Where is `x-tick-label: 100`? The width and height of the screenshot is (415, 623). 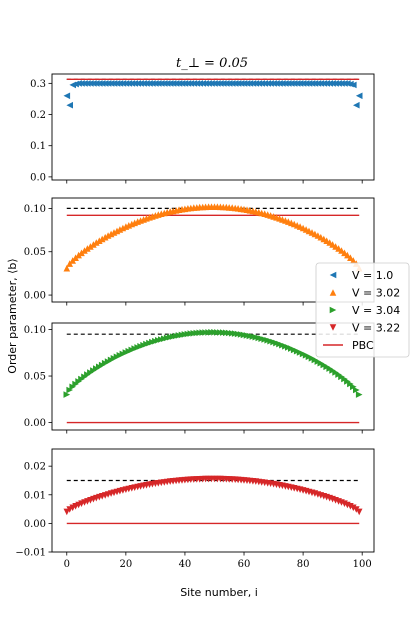 x-tick-label: 100 is located at coordinates (362, 564).